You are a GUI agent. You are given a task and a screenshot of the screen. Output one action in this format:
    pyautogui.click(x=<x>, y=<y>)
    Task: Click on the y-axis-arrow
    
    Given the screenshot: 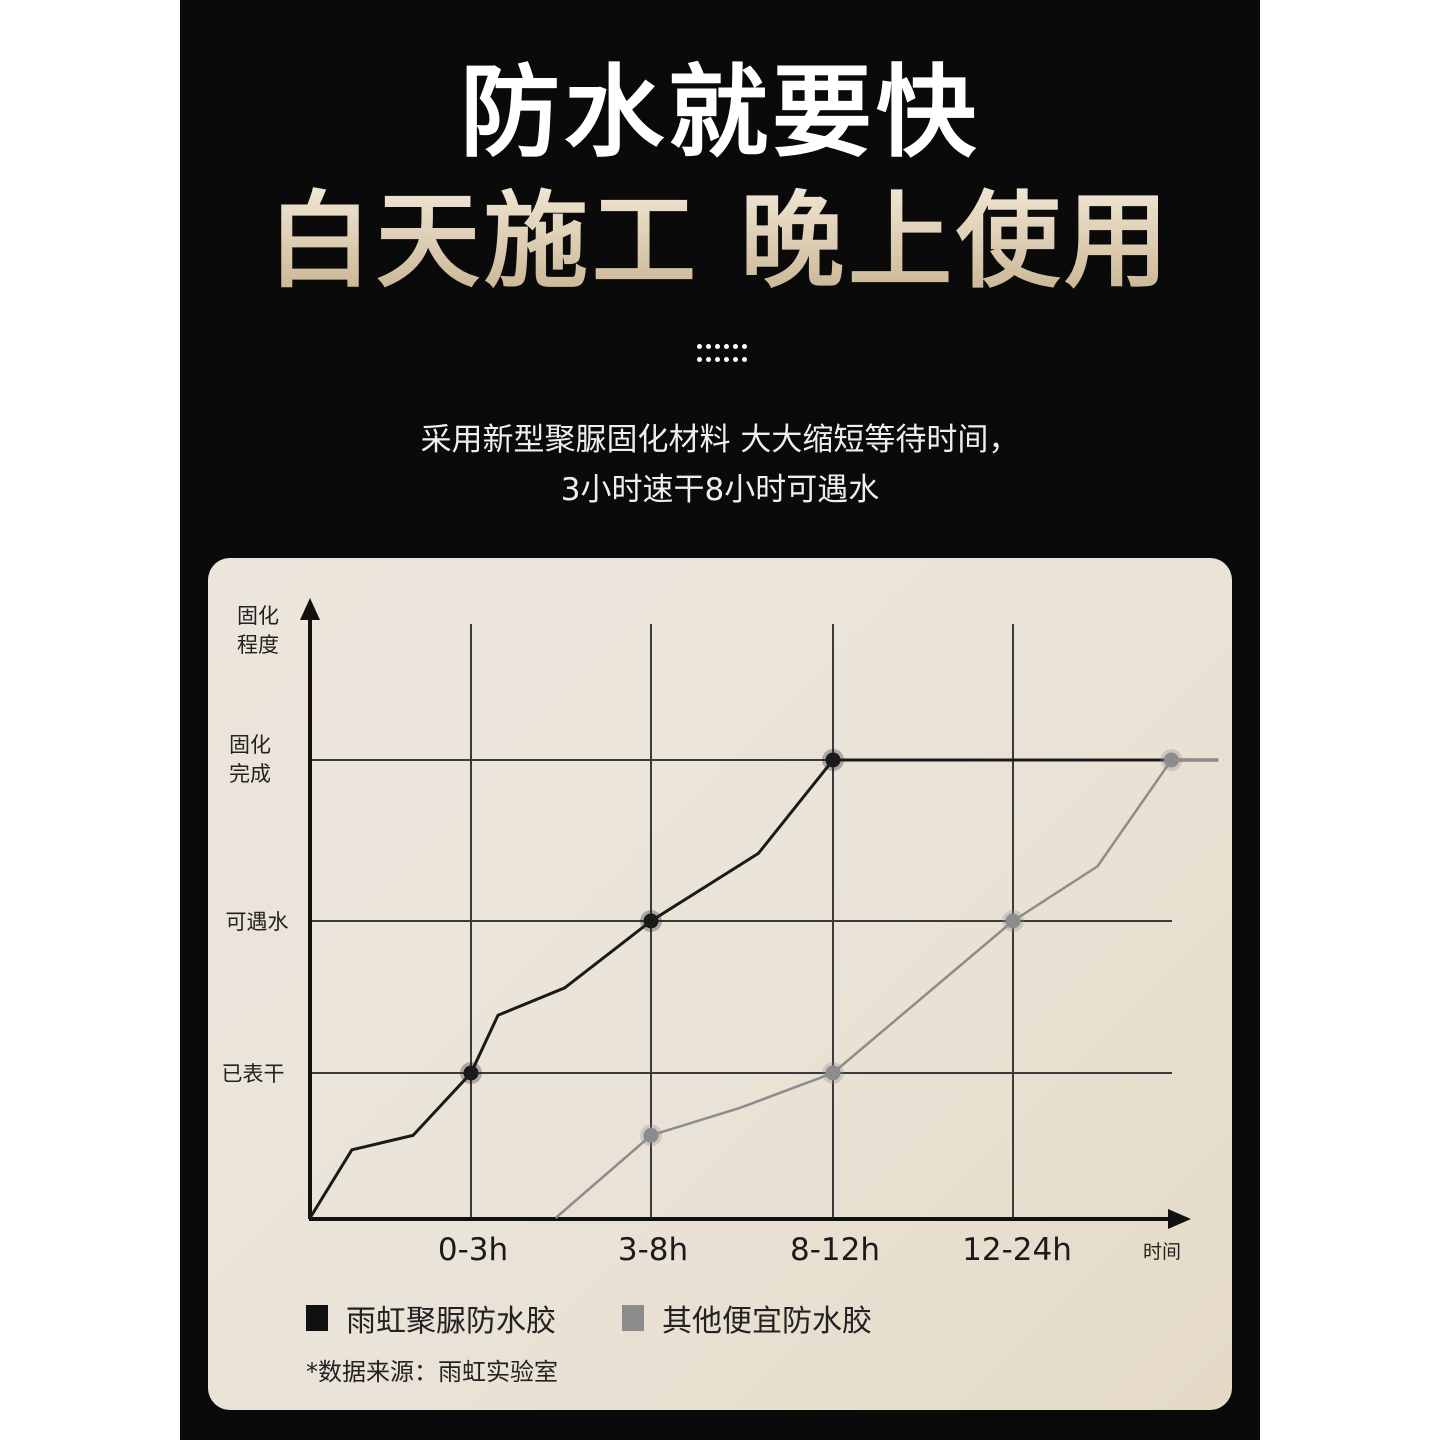 What is the action you would take?
    pyautogui.click(x=310, y=609)
    